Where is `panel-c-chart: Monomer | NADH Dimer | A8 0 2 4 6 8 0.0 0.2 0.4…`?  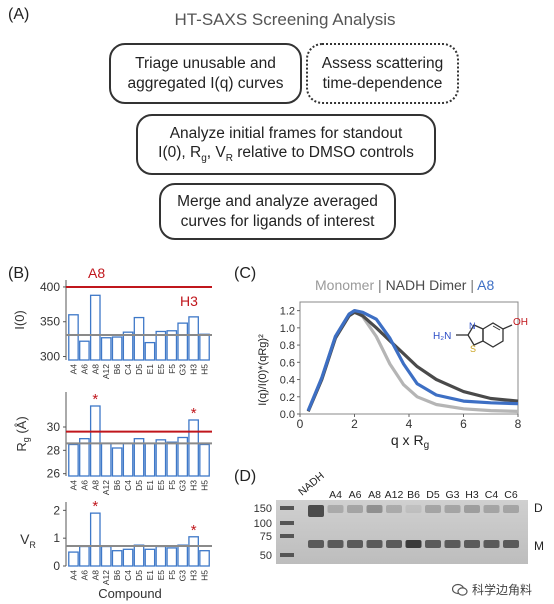
panel-c-chart: Monomer | NADH Dimer | A8 0 2 4 6 8 0.0 0.2 0.4… is located at coordinates (392, 364).